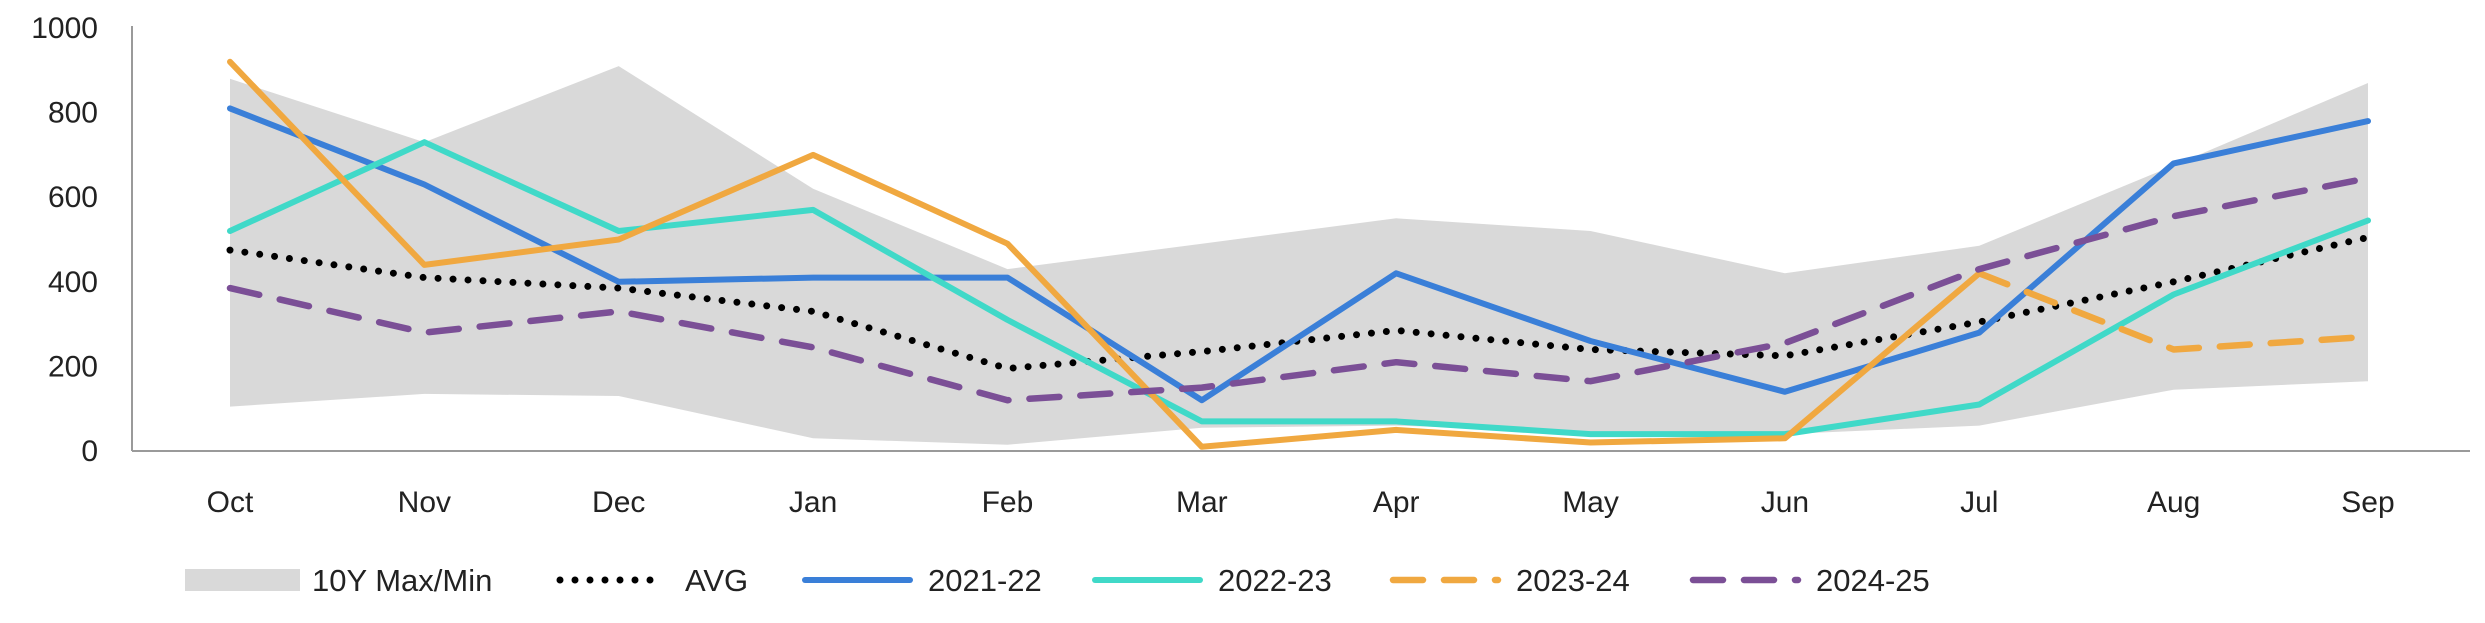  What do you see at coordinates (2367, 502) in the screenshot?
I see `x-tick-label-sep: Sep` at bounding box center [2367, 502].